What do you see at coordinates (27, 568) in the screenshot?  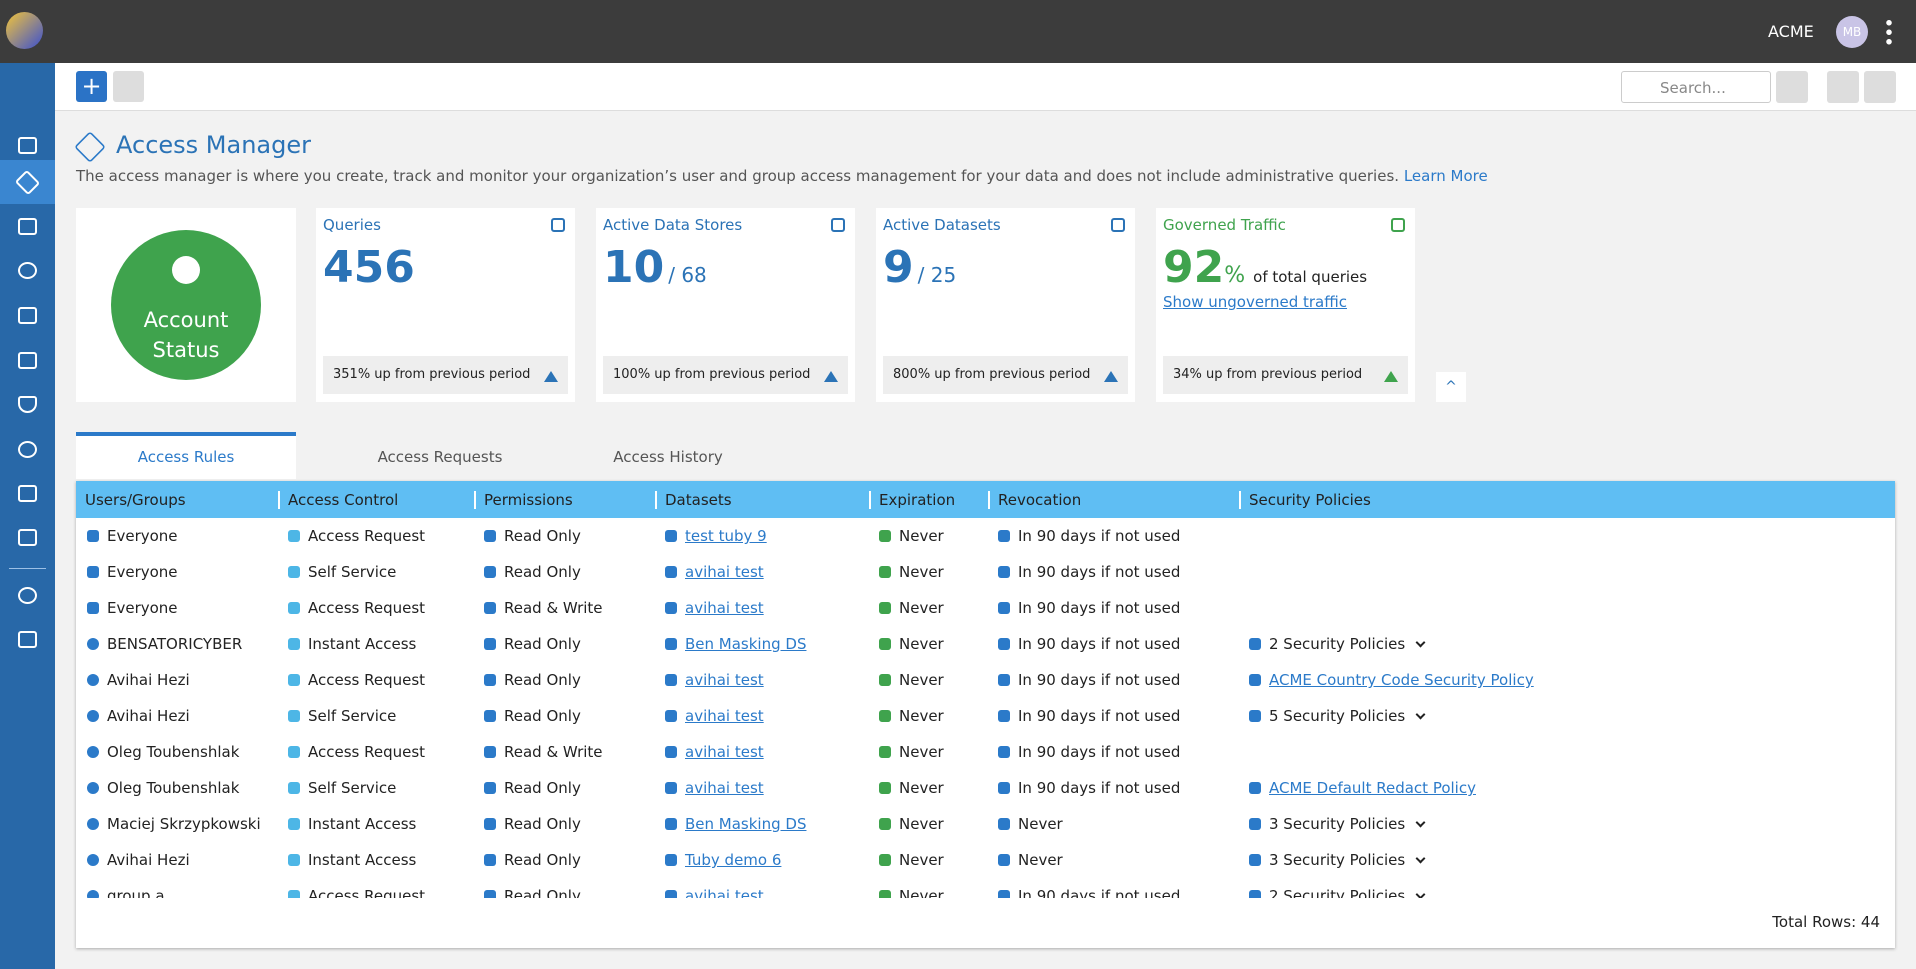 I see `divider` at bounding box center [27, 568].